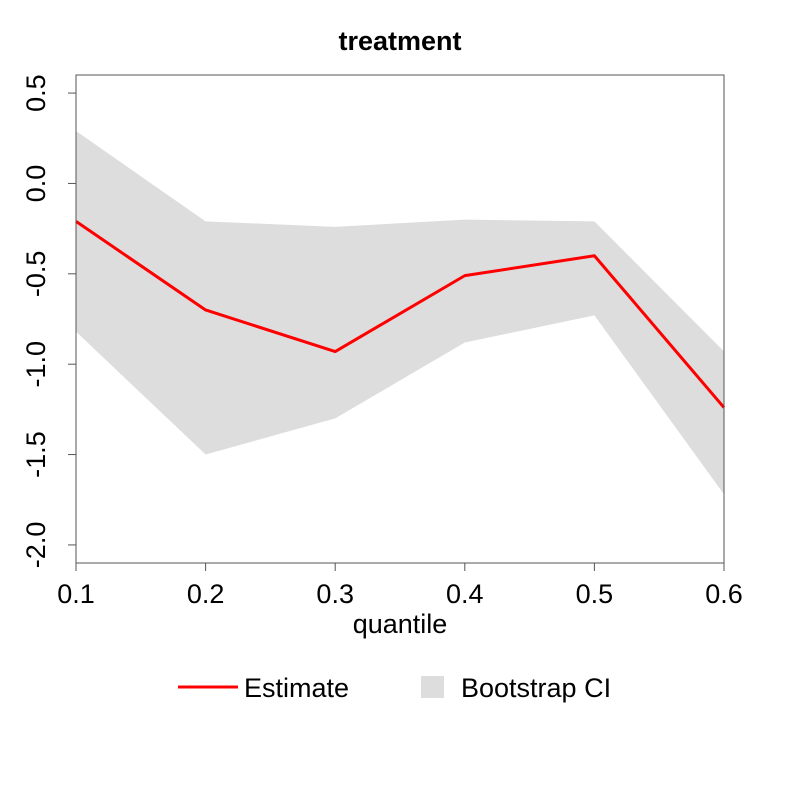 This screenshot has height=800, width=800. I want to click on legend-ci-label: Bootstrap CI, so click(536, 688).